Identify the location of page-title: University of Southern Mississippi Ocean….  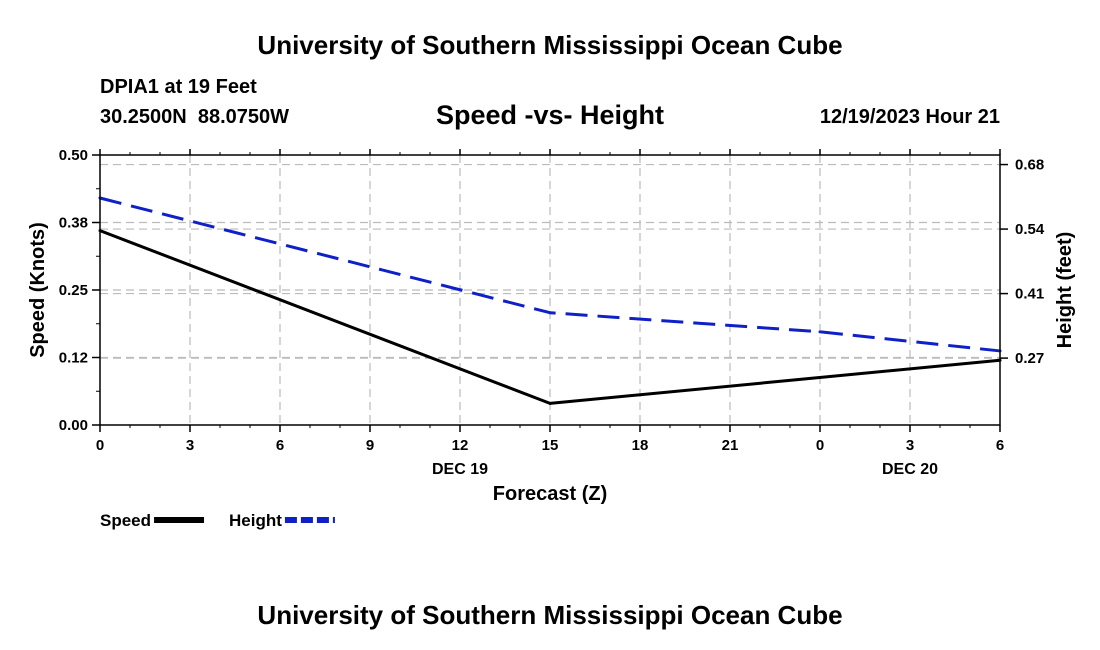
(550, 45).